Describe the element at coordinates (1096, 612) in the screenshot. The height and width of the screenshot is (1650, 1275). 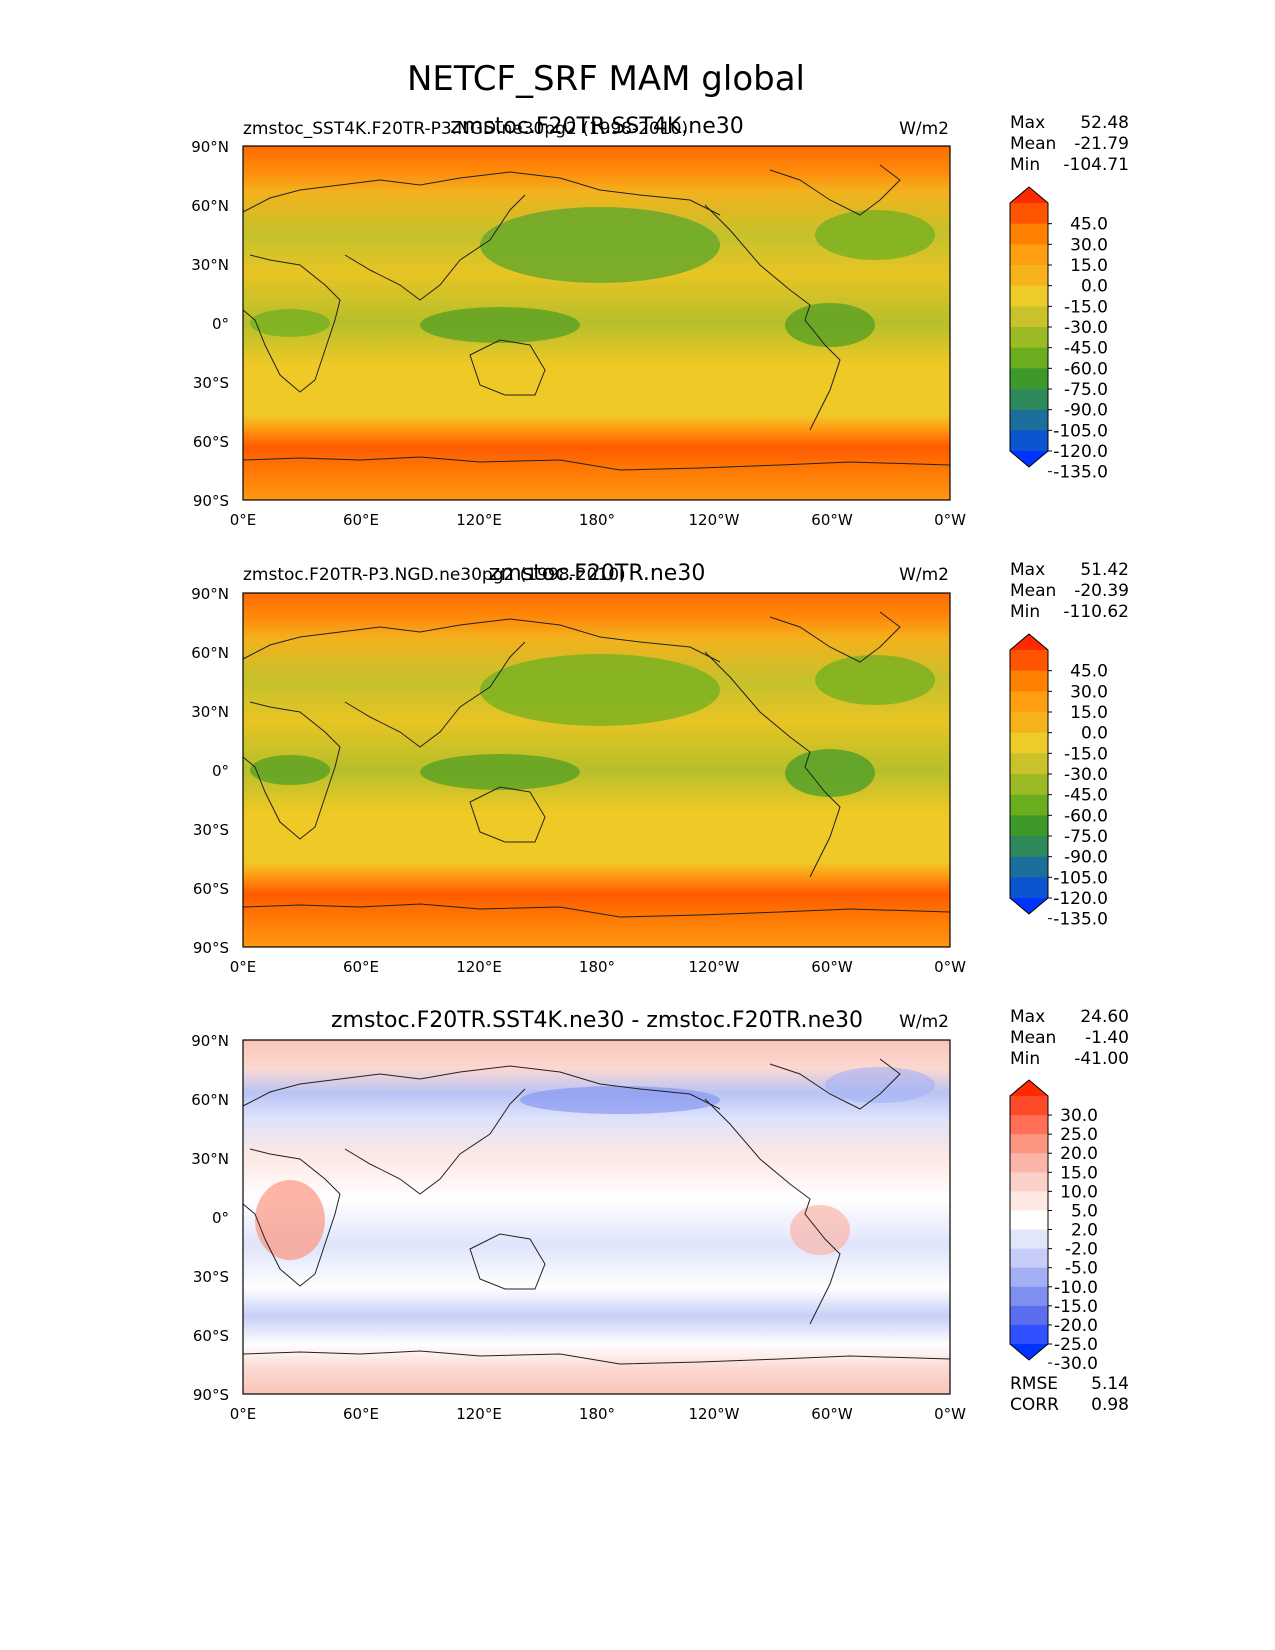
I see `stat-value: -110.62` at that location.